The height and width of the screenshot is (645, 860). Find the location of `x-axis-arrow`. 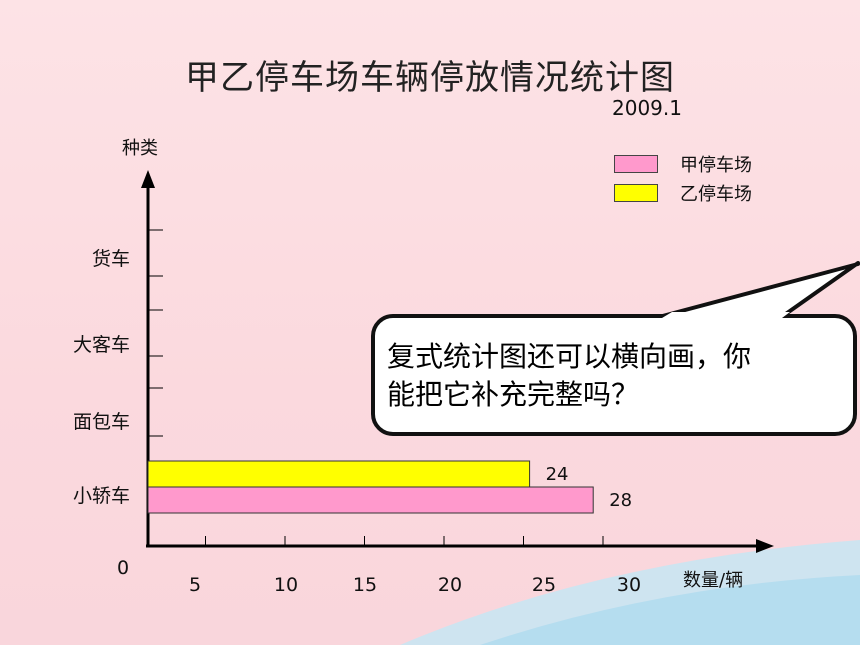

x-axis-arrow is located at coordinates (765, 546).